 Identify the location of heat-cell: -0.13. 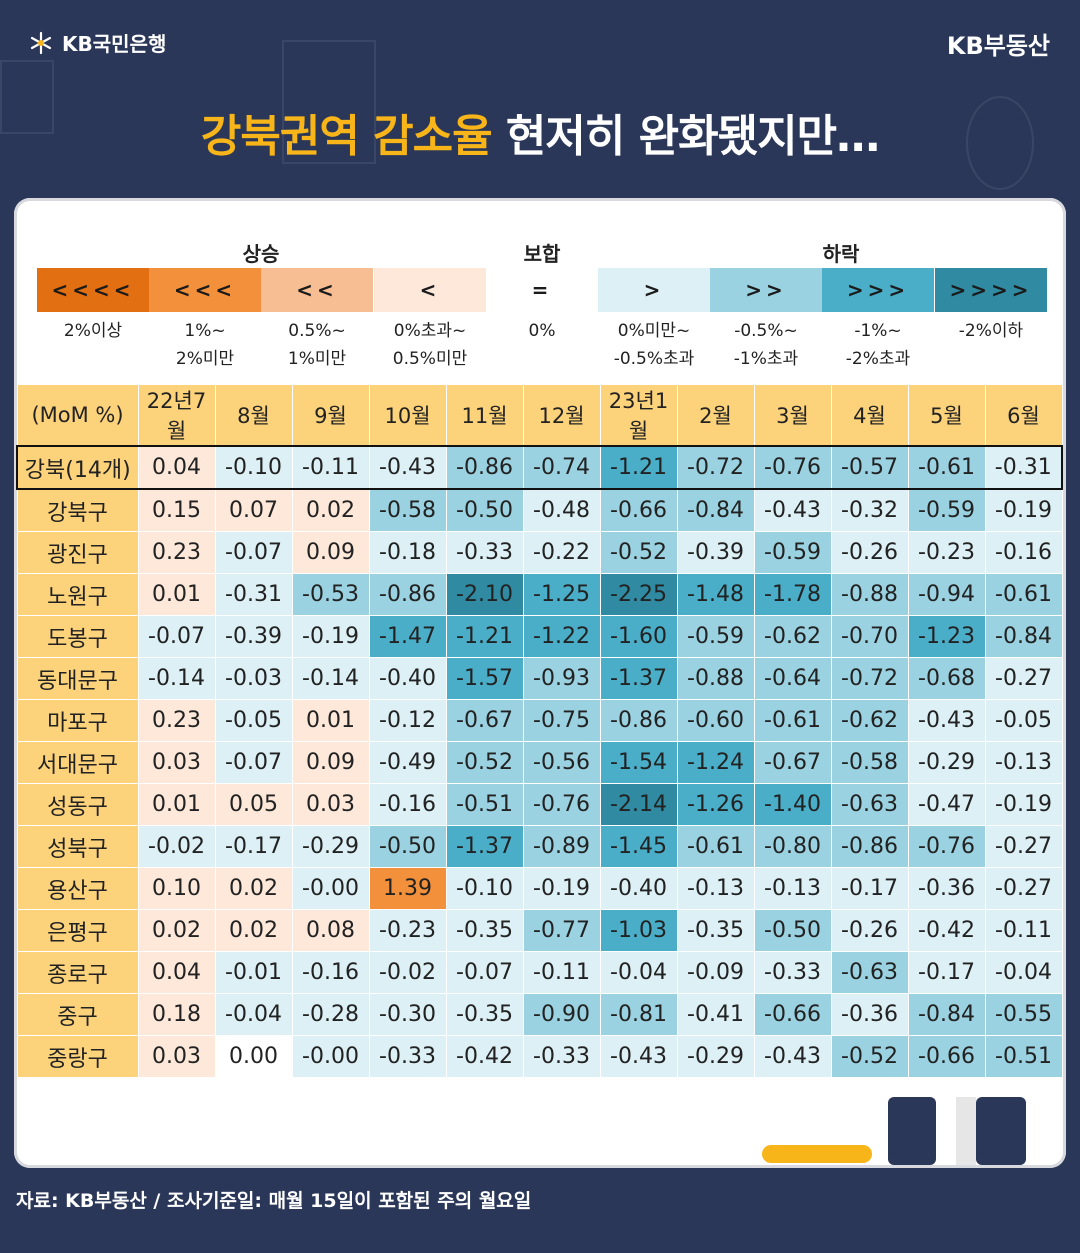
(715, 888).